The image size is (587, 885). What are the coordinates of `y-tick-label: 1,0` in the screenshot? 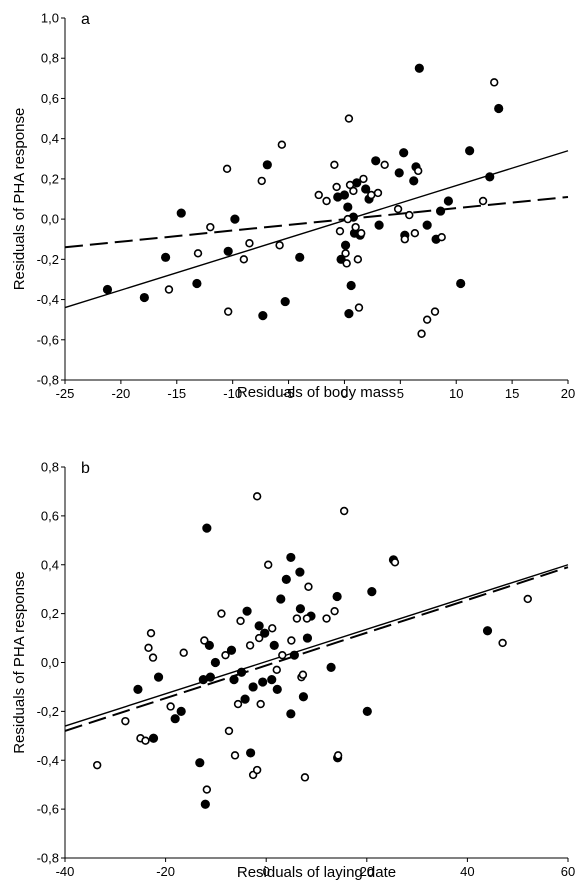 It's located at (50, 18).